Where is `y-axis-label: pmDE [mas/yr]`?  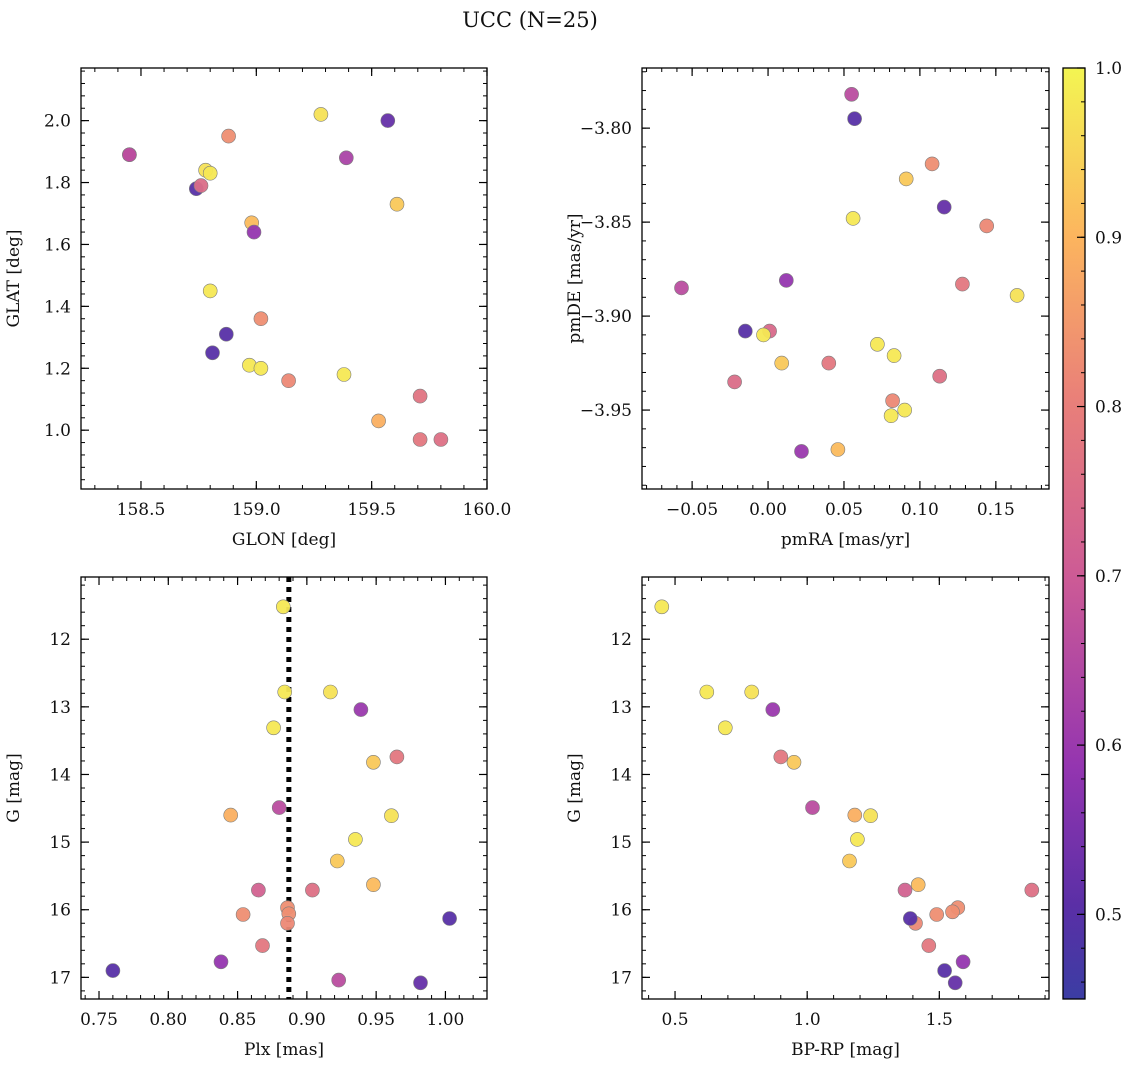 y-axis-label: pmDE [mas/yr] is located at coordinates (575, 278).